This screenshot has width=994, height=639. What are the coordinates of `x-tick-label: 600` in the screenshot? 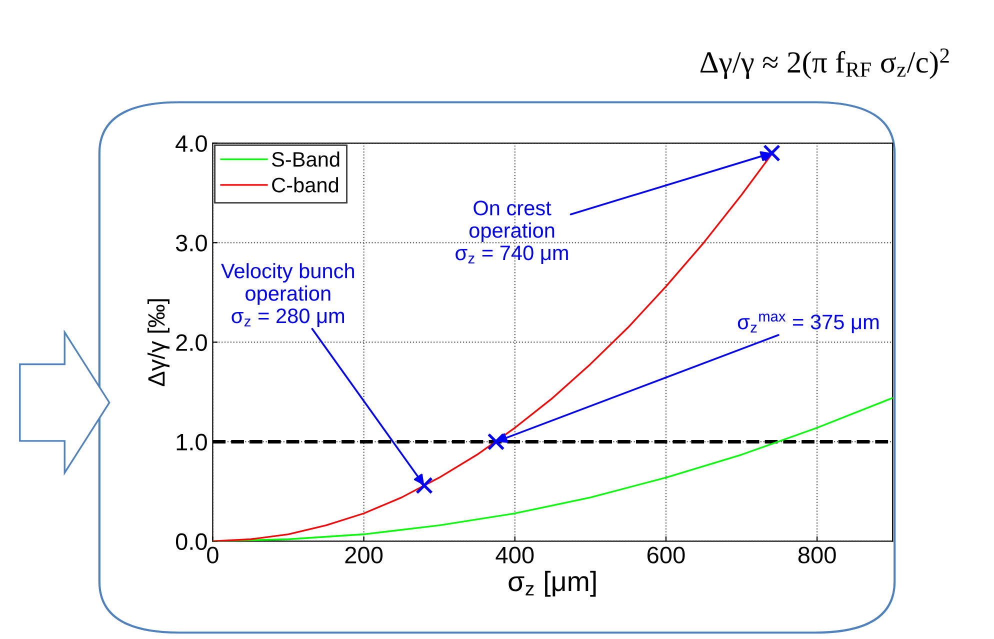 It's located at (666, 555).